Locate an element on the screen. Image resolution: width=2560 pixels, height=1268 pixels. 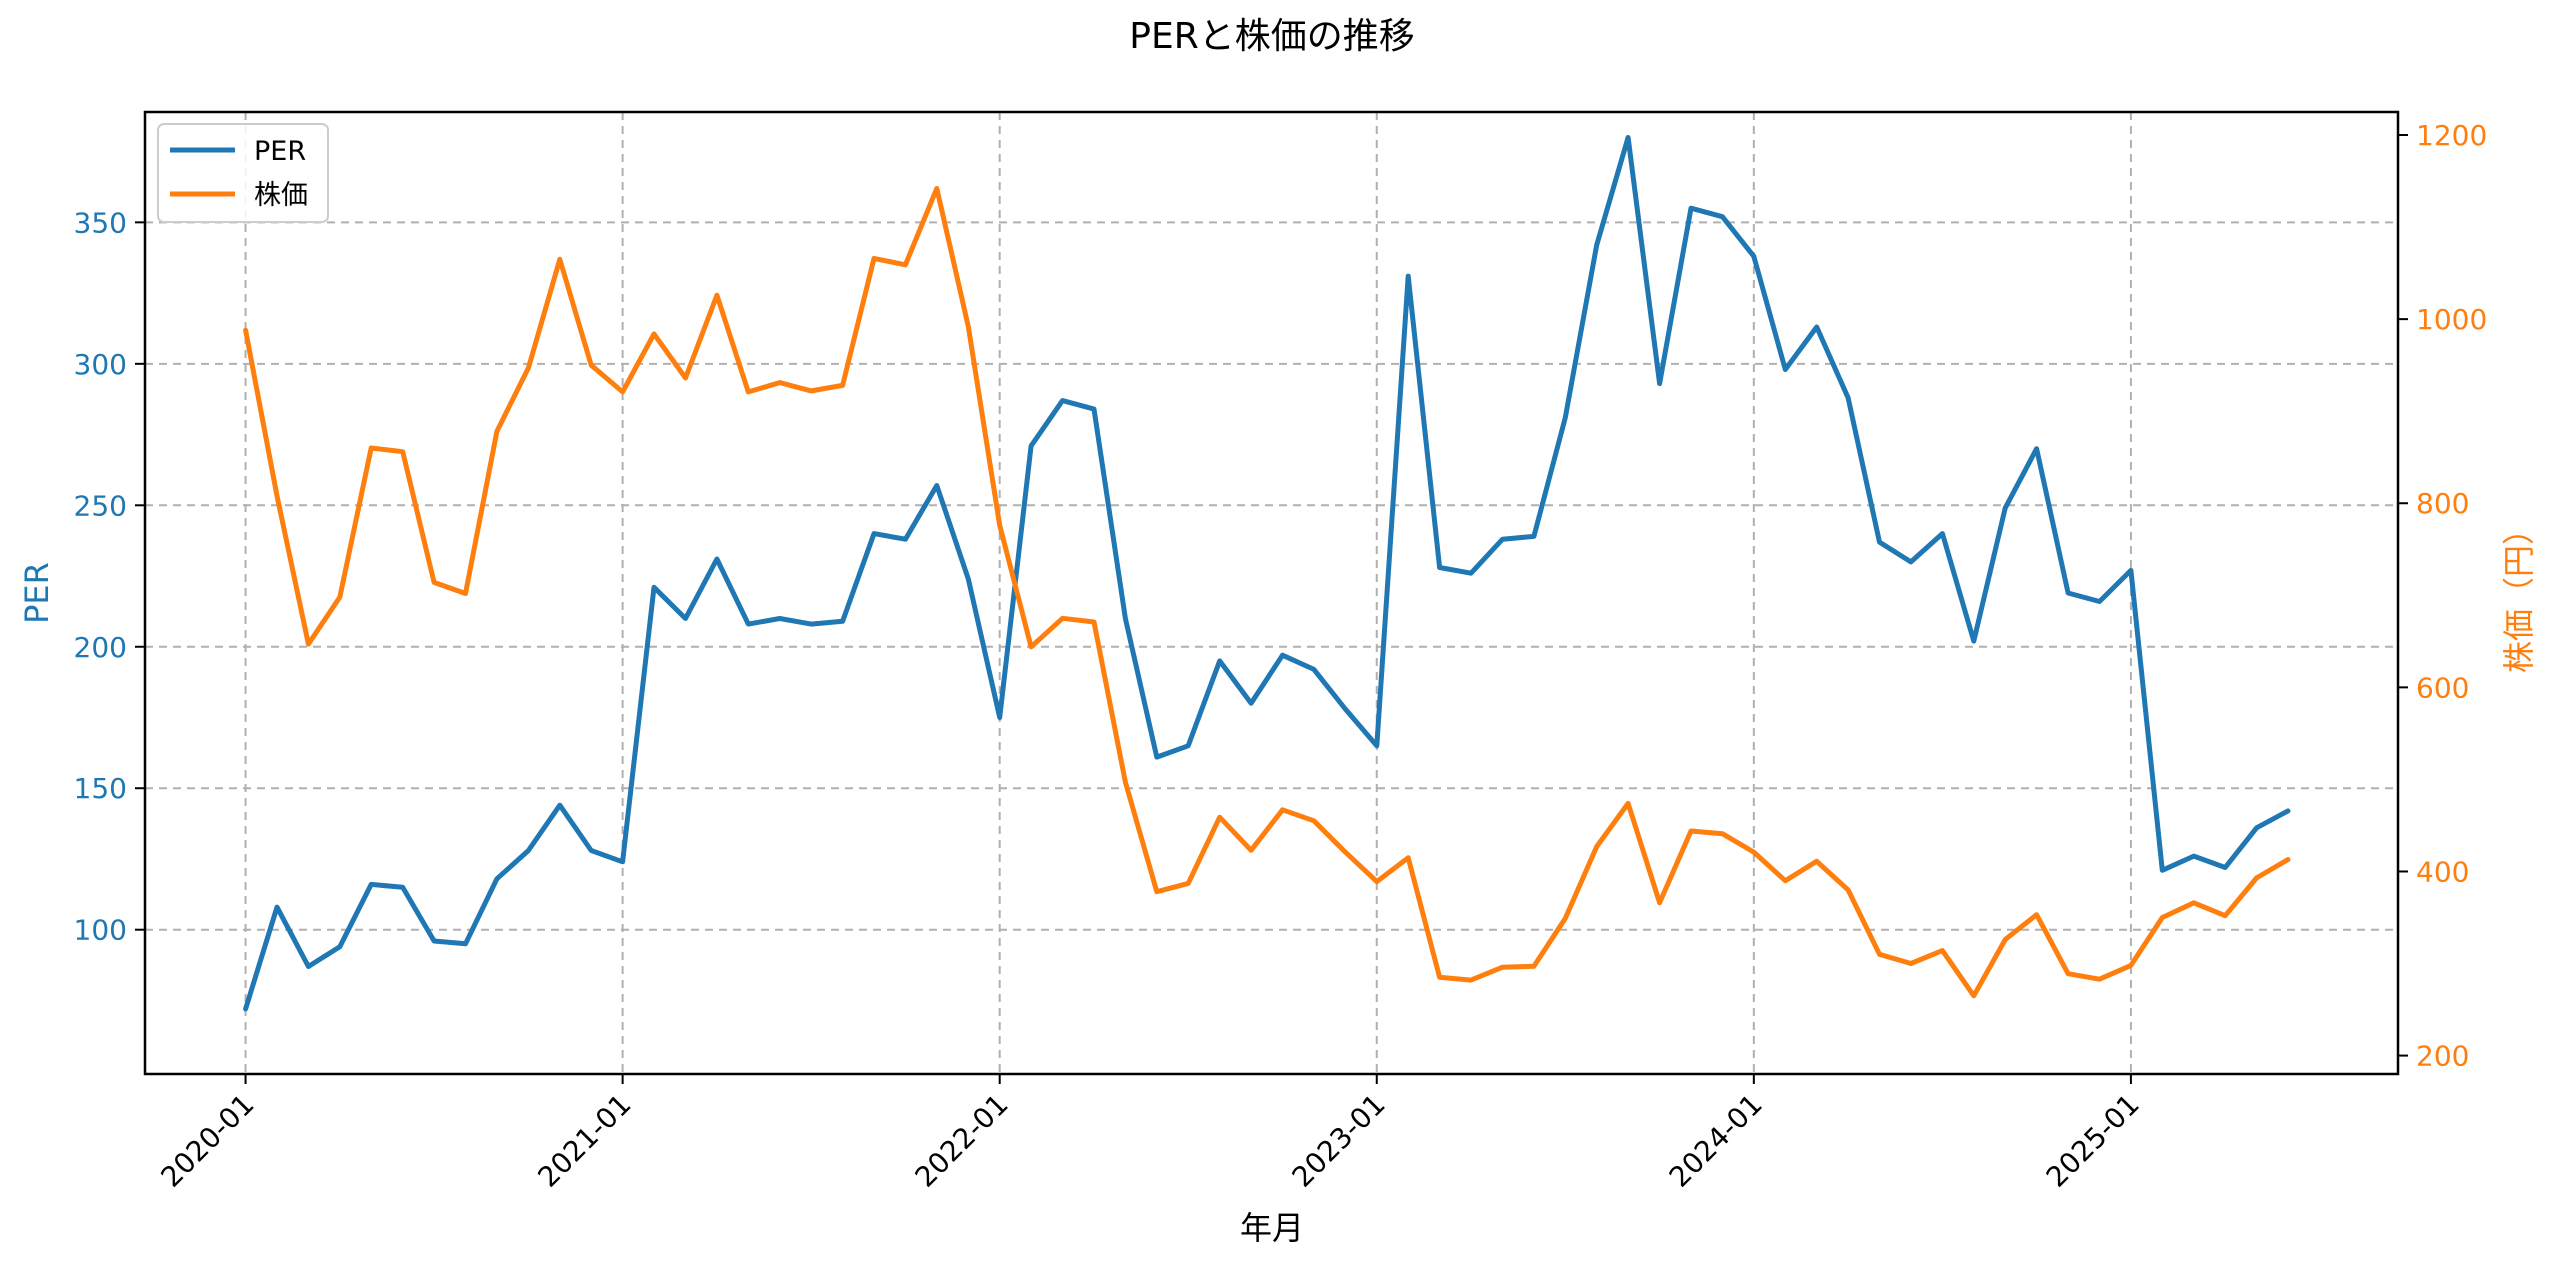
chart-title: PERと株価の推移 is located at coordinates (1271, 36).